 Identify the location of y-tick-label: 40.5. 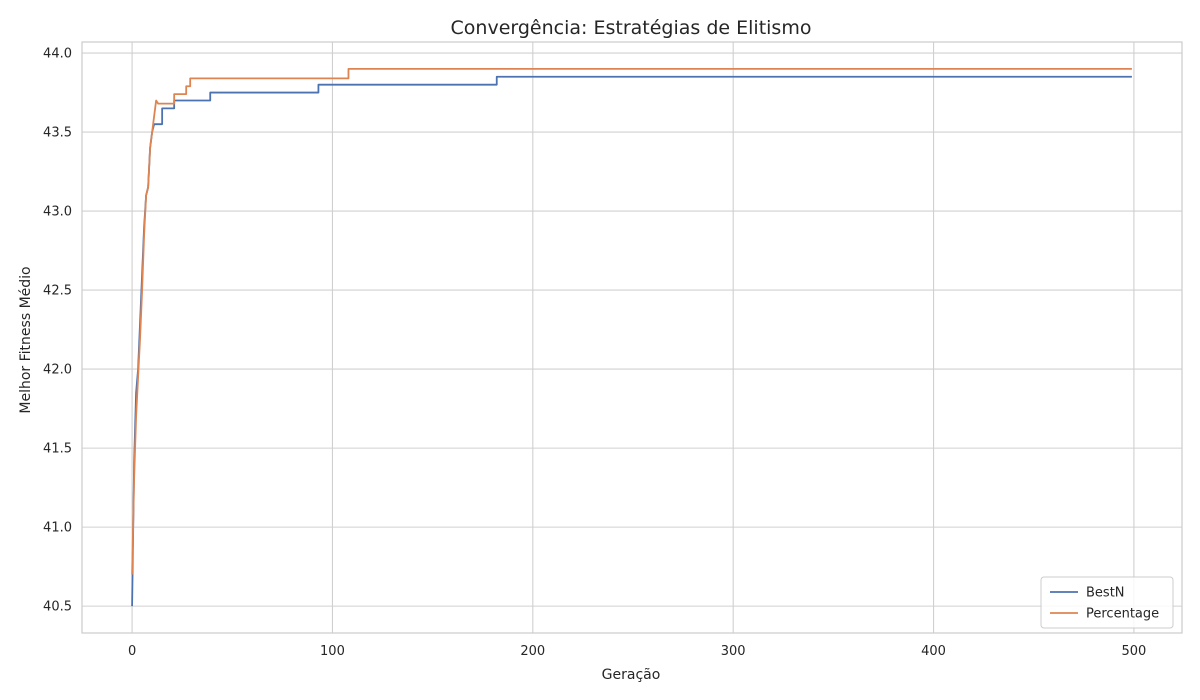
(57, 607).